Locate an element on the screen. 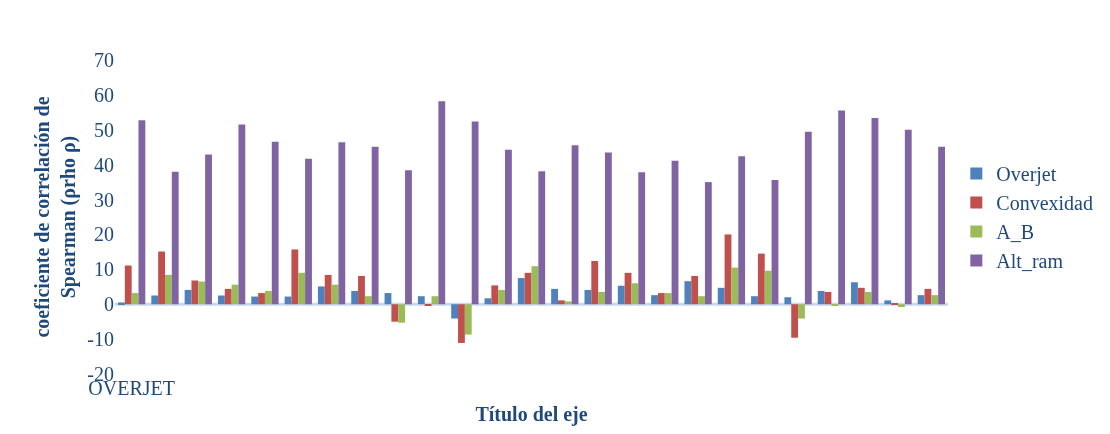  x-axis-title: Título del eje is located at coordinates (531, 414).